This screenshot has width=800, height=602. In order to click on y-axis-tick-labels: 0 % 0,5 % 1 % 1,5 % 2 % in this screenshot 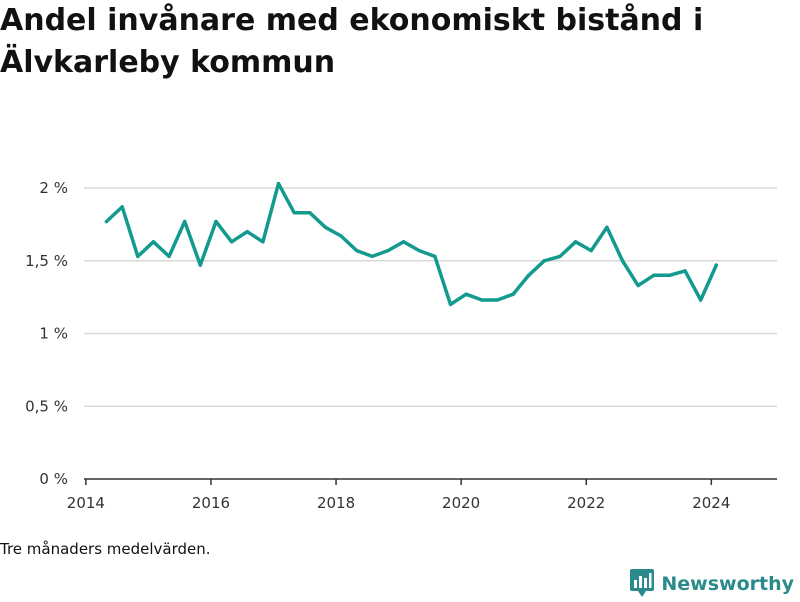, I will do `click(46, 333)`.